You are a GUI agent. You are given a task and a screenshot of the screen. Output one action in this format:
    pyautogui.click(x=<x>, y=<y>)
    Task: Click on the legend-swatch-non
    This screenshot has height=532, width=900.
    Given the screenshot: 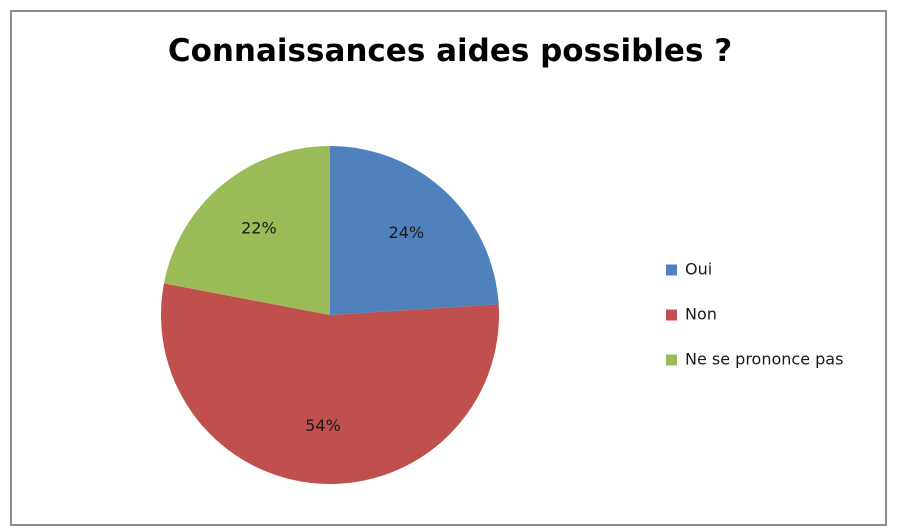 What is the action you would take?
    pyautogui.click(x=671, y=315)
    